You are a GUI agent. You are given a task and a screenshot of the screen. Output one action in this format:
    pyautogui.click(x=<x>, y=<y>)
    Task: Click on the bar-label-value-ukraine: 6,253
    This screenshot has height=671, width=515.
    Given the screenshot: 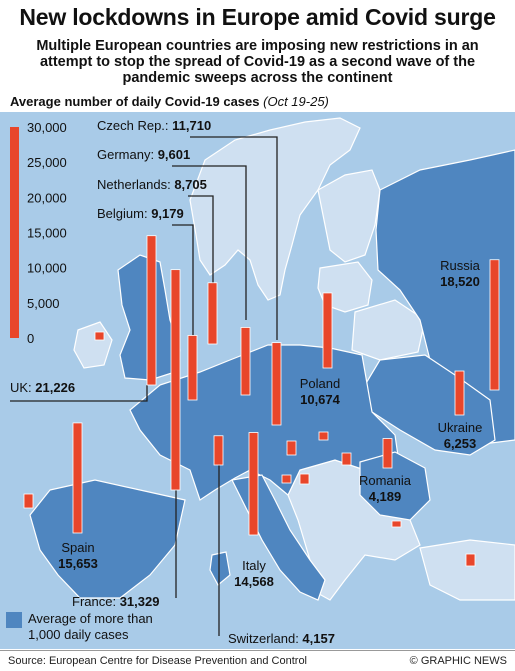 What is the action you would take?
    pyautogui.click(x=460, y=443)
    